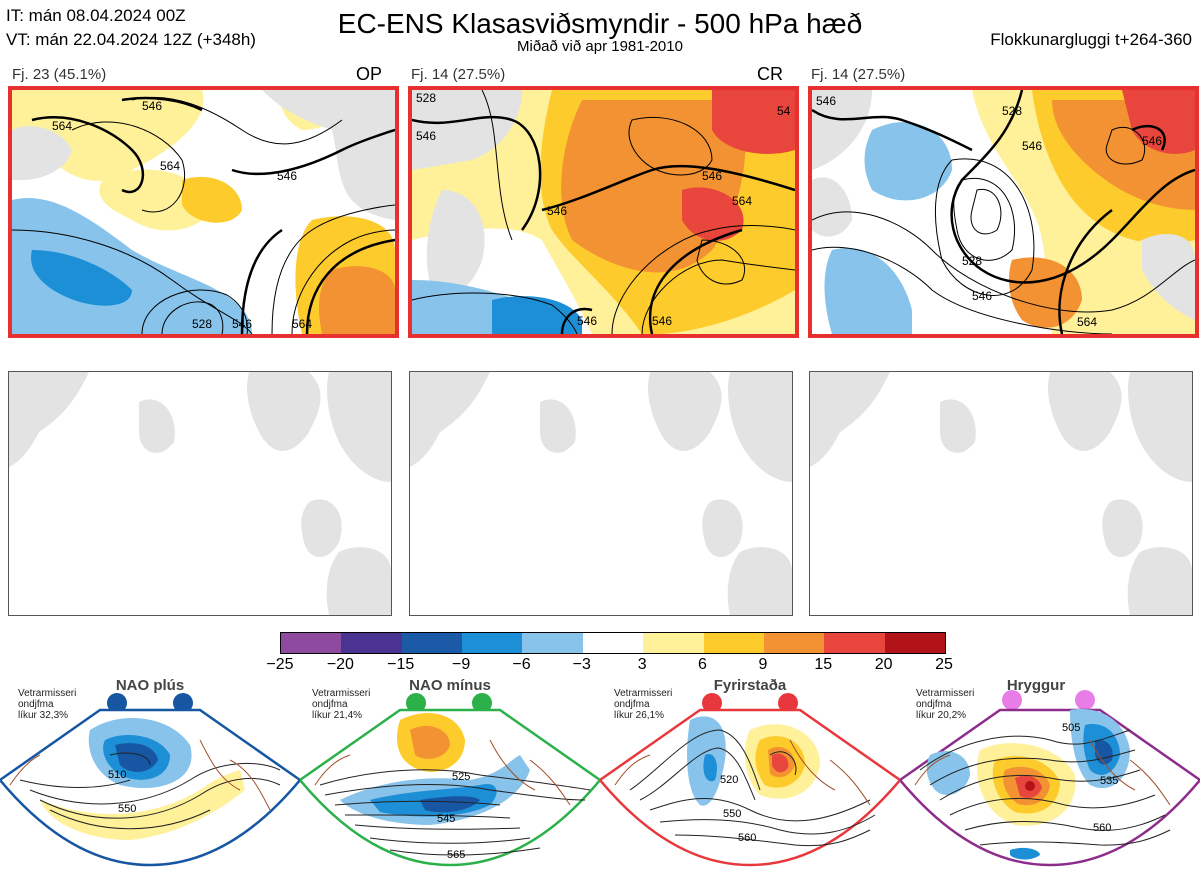 This screenshot has height=871, width=1200. I want to click on colorbar-tick: 9, so click(763, 664).